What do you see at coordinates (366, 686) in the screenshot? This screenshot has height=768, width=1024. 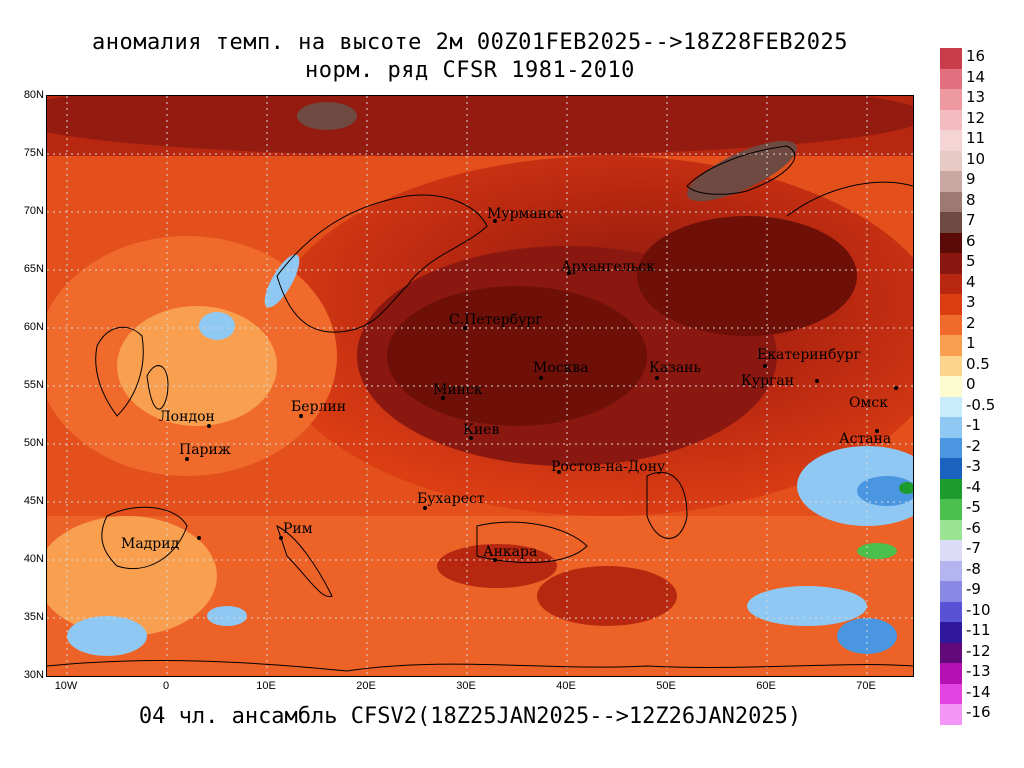 I see `lon-label: 20E` at bounding box center [366, 686].